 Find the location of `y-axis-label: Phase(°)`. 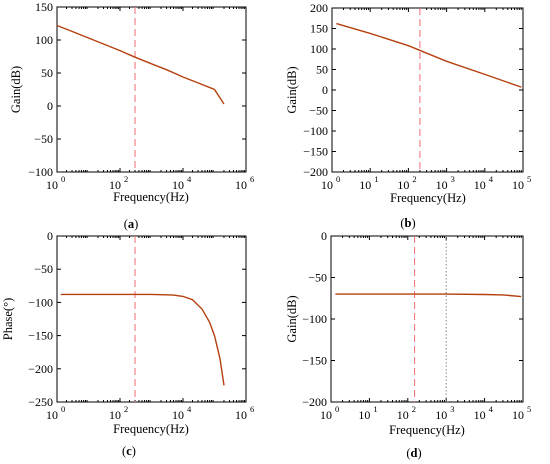

y-axis-label: Phase(°) is located at coordinates (8, 319).